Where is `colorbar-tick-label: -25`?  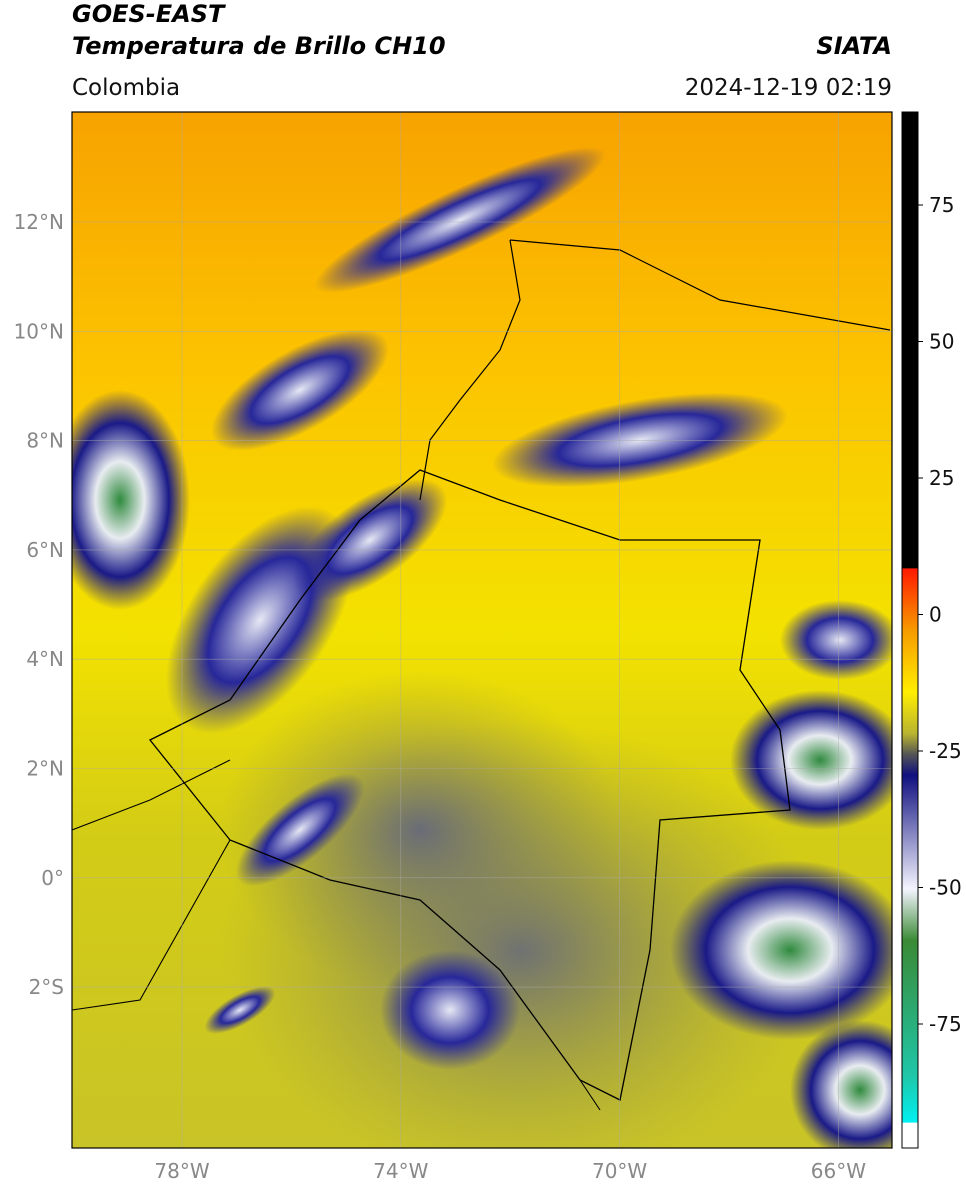 colorbar-tick-label: -25 is located at coordinates (945, 751).